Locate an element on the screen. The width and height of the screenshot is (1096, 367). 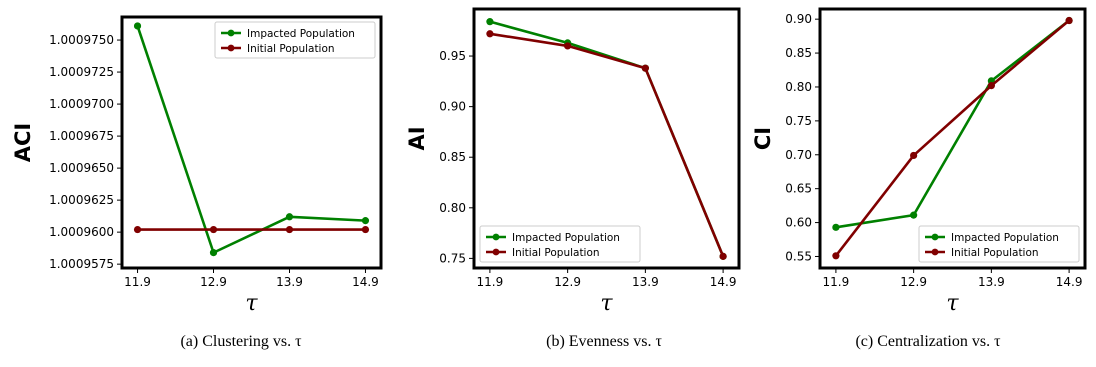
y-tick-label: 0.55 is located at coordinates (798, 256).